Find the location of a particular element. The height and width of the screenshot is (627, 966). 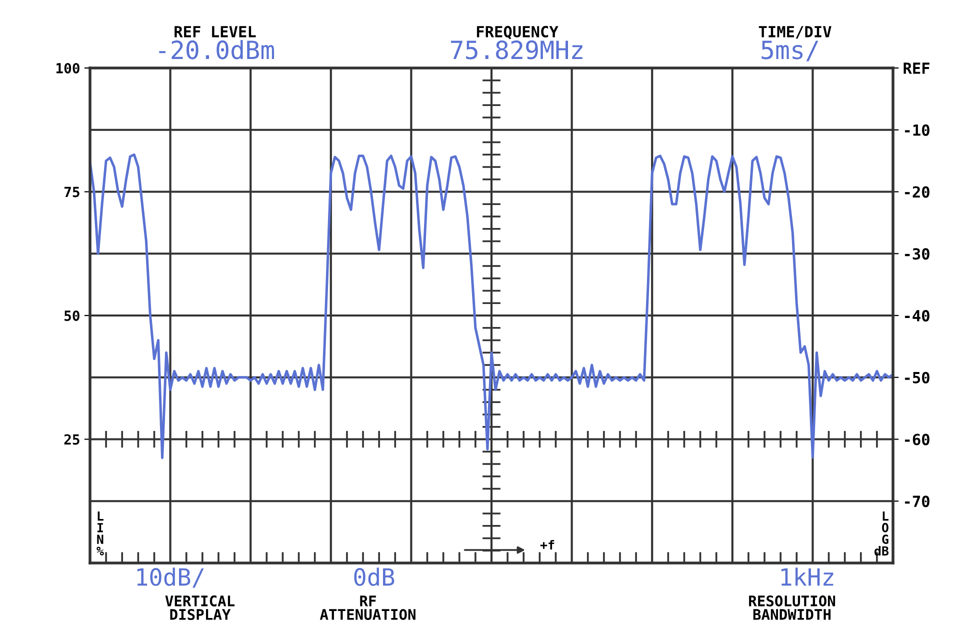

text: VERTICAL DISPLAY is located at coordinates (200, 607).